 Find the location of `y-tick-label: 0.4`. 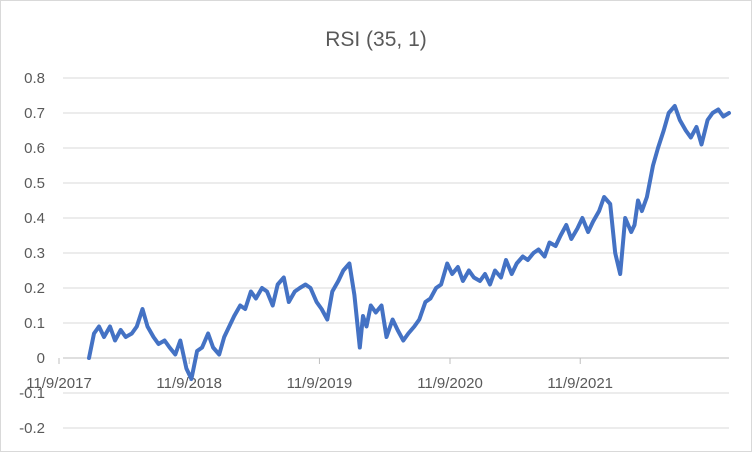

y-tick-label: 0.4 is located at coordinates (34, 218).